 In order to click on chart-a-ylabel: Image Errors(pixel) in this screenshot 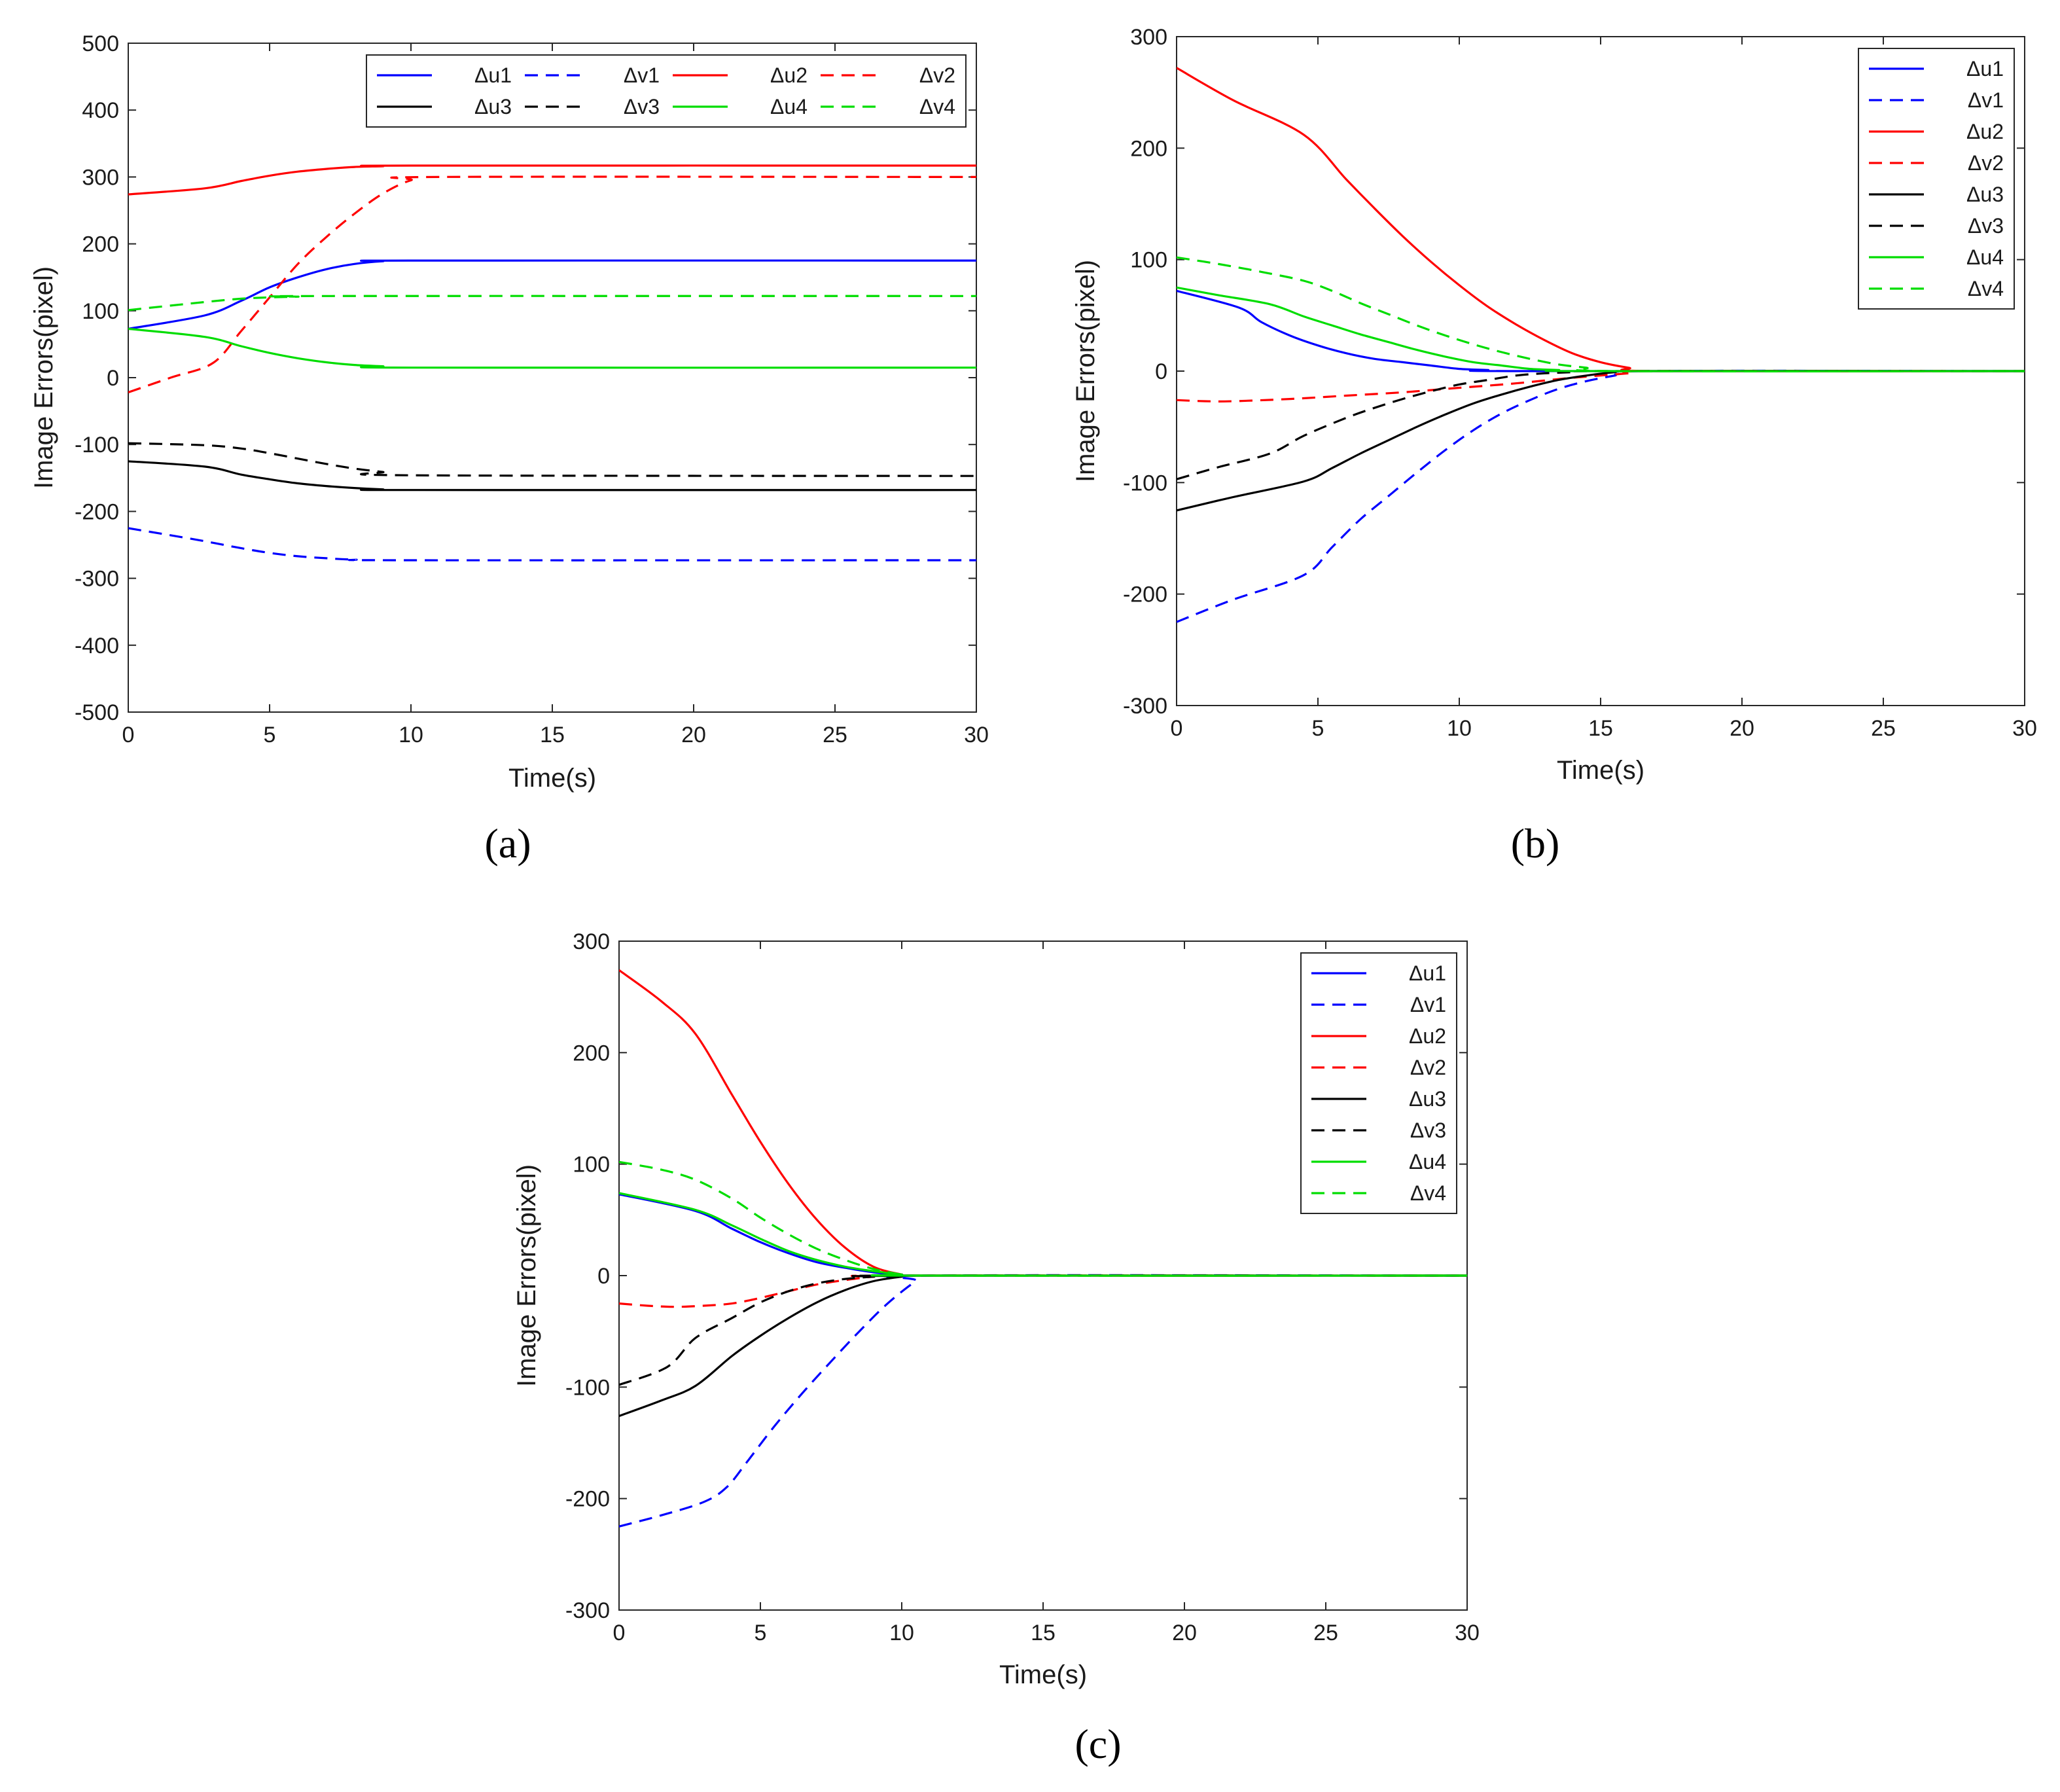, I will do `click(43, 378)`.